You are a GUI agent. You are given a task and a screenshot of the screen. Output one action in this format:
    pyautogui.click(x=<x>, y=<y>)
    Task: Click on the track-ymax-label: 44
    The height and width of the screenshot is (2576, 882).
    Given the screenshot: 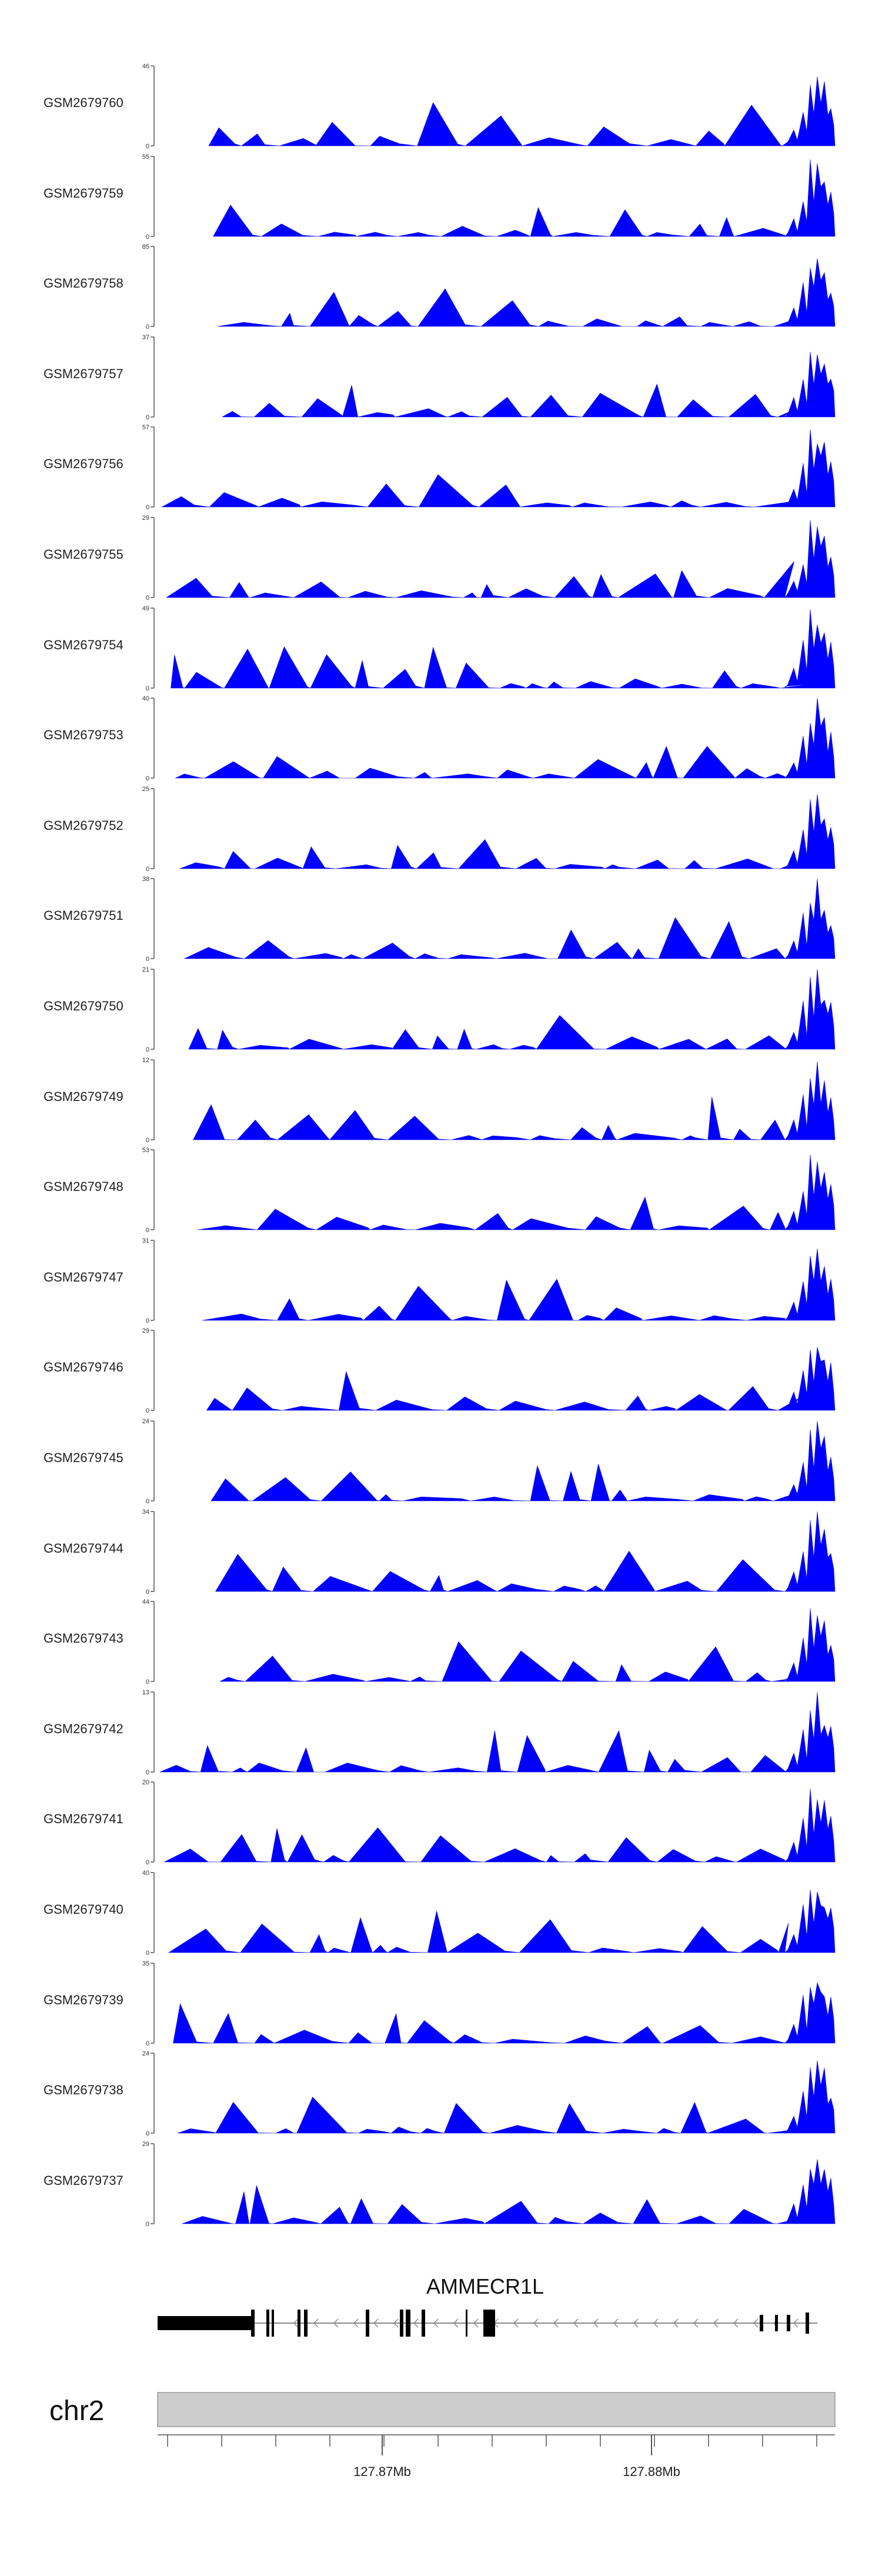 What is the action you would take?
    pyautogui.click(x=145, y=1602)
    